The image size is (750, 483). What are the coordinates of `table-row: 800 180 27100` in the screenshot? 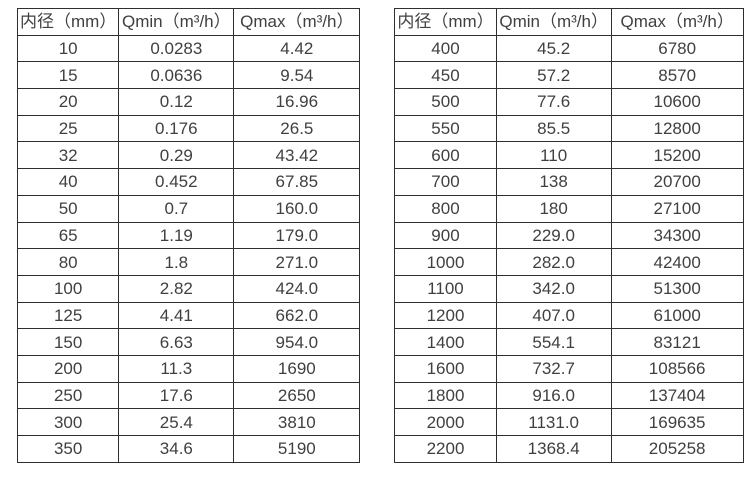 It's located at (569, 208).